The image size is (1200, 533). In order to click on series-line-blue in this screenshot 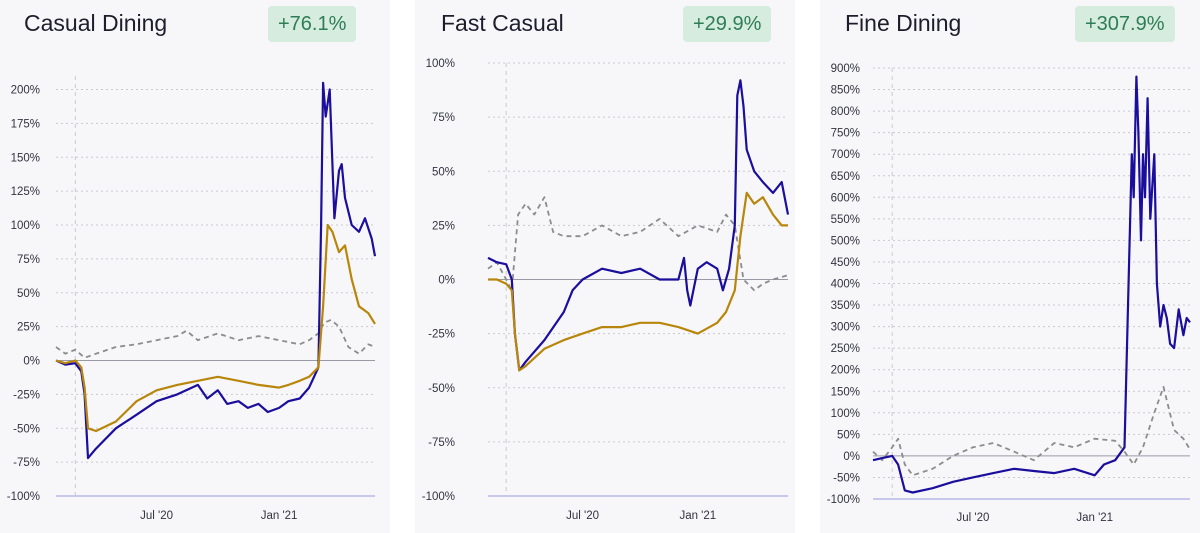, I will do `click(638, 225)`.